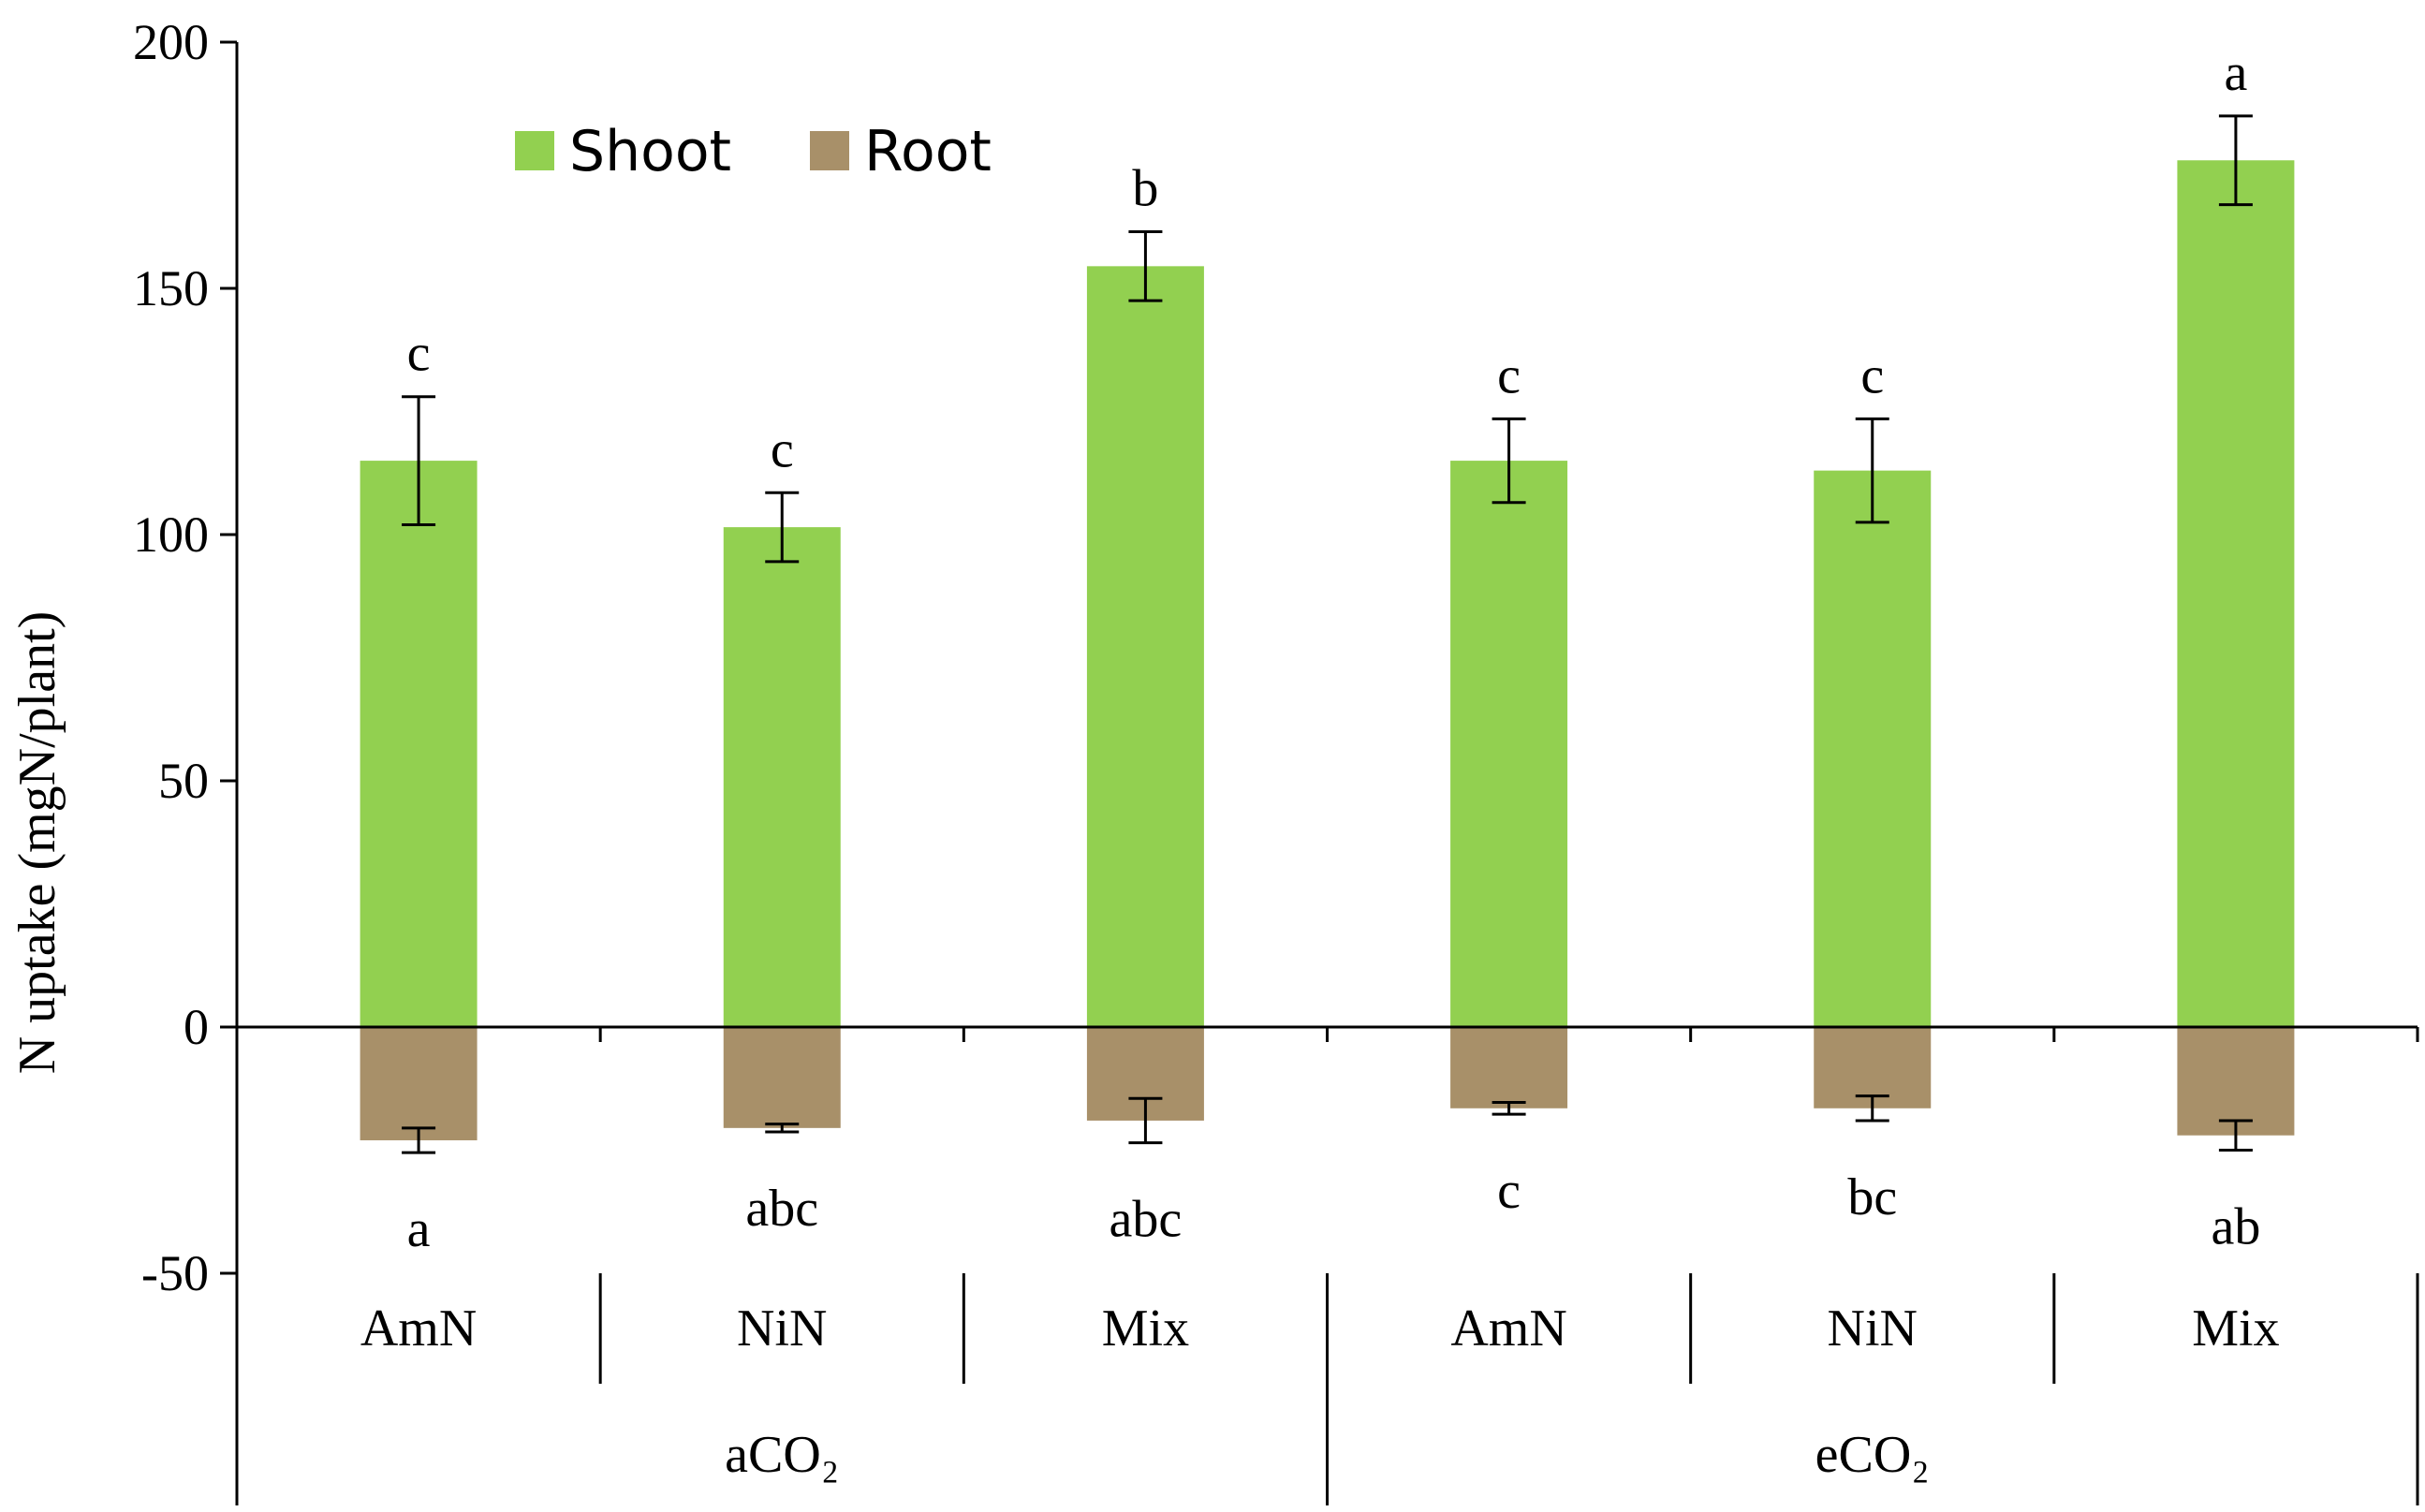  Describe the element at coordinates (650, 151) in the screenshot. I see `legend-label-shoot: Shoot` at that location.